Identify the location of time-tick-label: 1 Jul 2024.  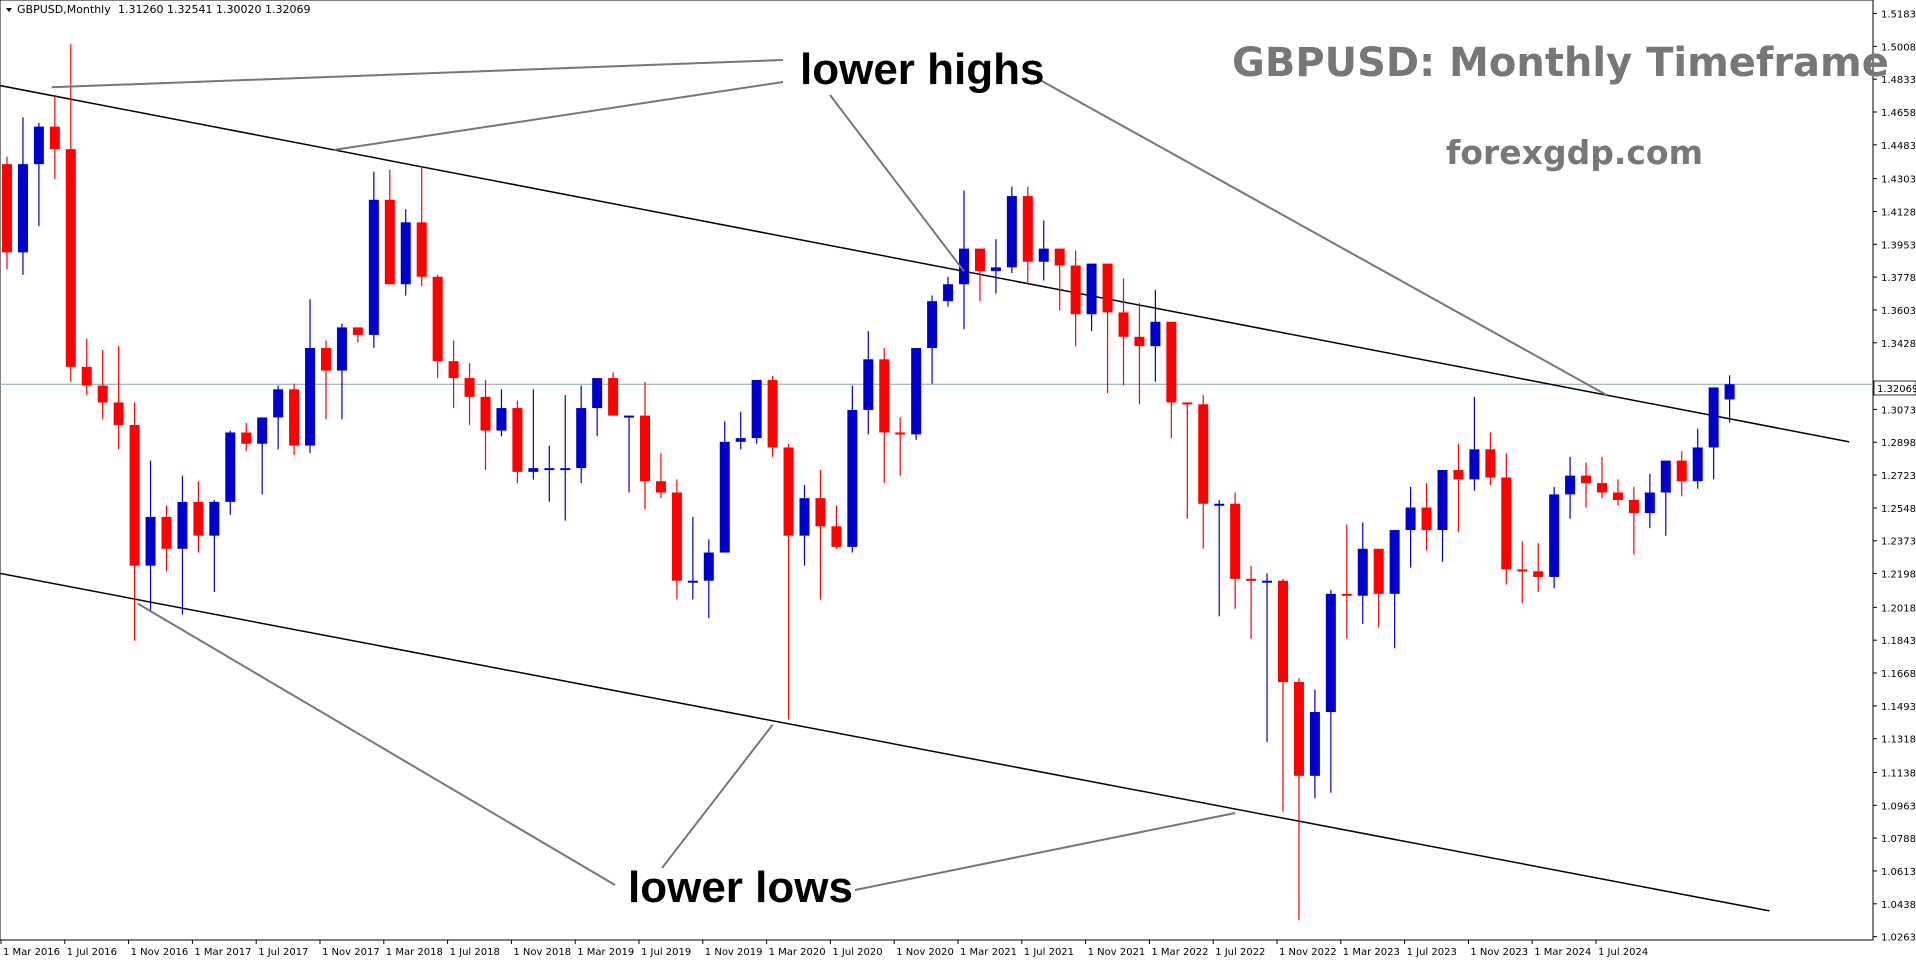
(1623, 952).